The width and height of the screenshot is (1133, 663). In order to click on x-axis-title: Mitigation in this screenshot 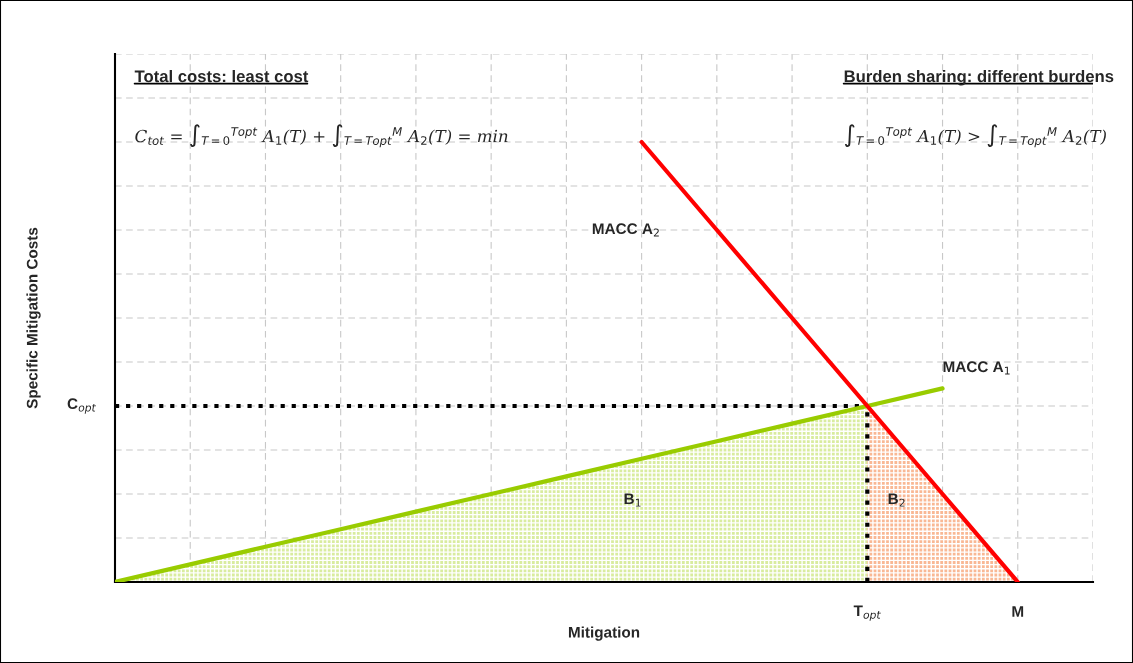, I will do `click(604, 633)`.